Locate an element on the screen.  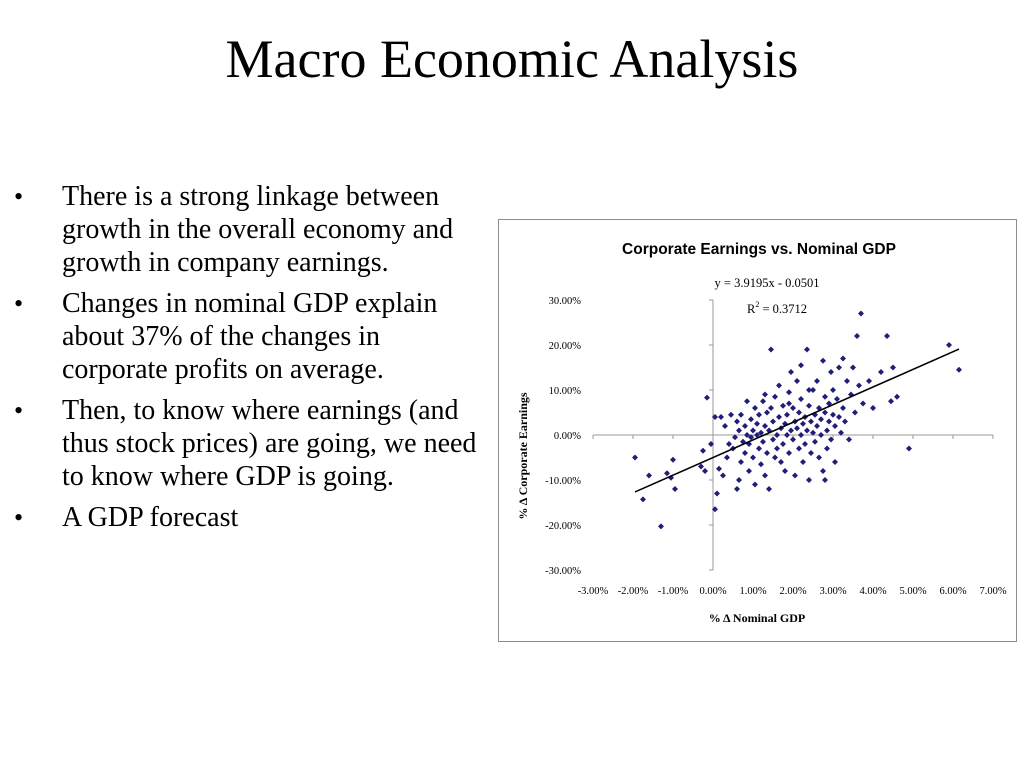
x-tick-label: -3.00% is located at coordinates (593, 591).